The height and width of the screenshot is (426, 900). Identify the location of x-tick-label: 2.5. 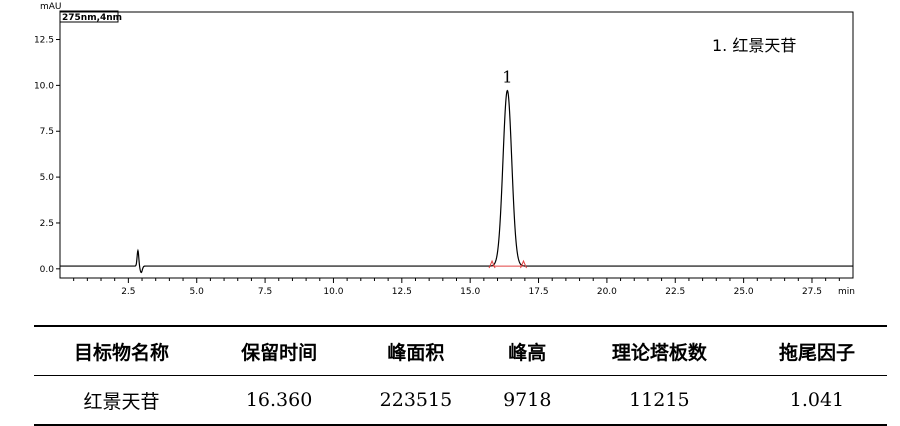
(128, 292).